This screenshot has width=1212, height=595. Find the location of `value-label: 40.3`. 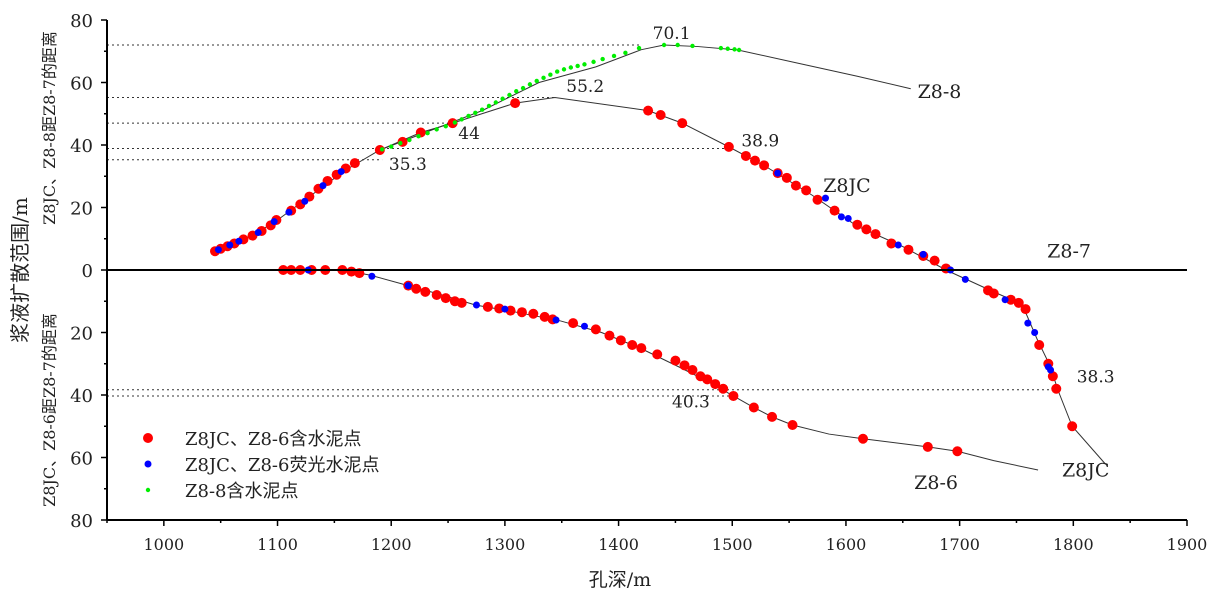

value-label: 40.3 is located at coordinates (691, 403).